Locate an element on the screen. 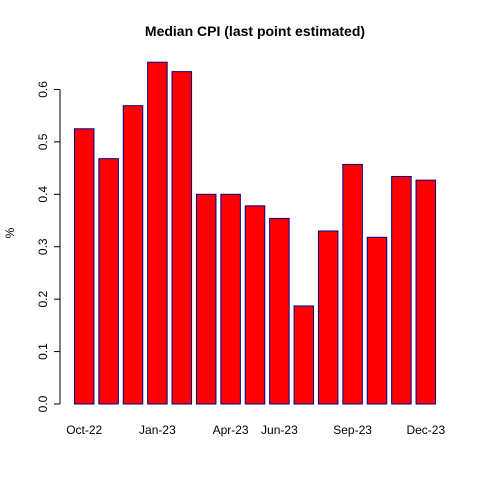 Image resolution: width=480 pixels, height=480 pixels. y-tick-label: 0.1 is located at coordinates (43, 351).